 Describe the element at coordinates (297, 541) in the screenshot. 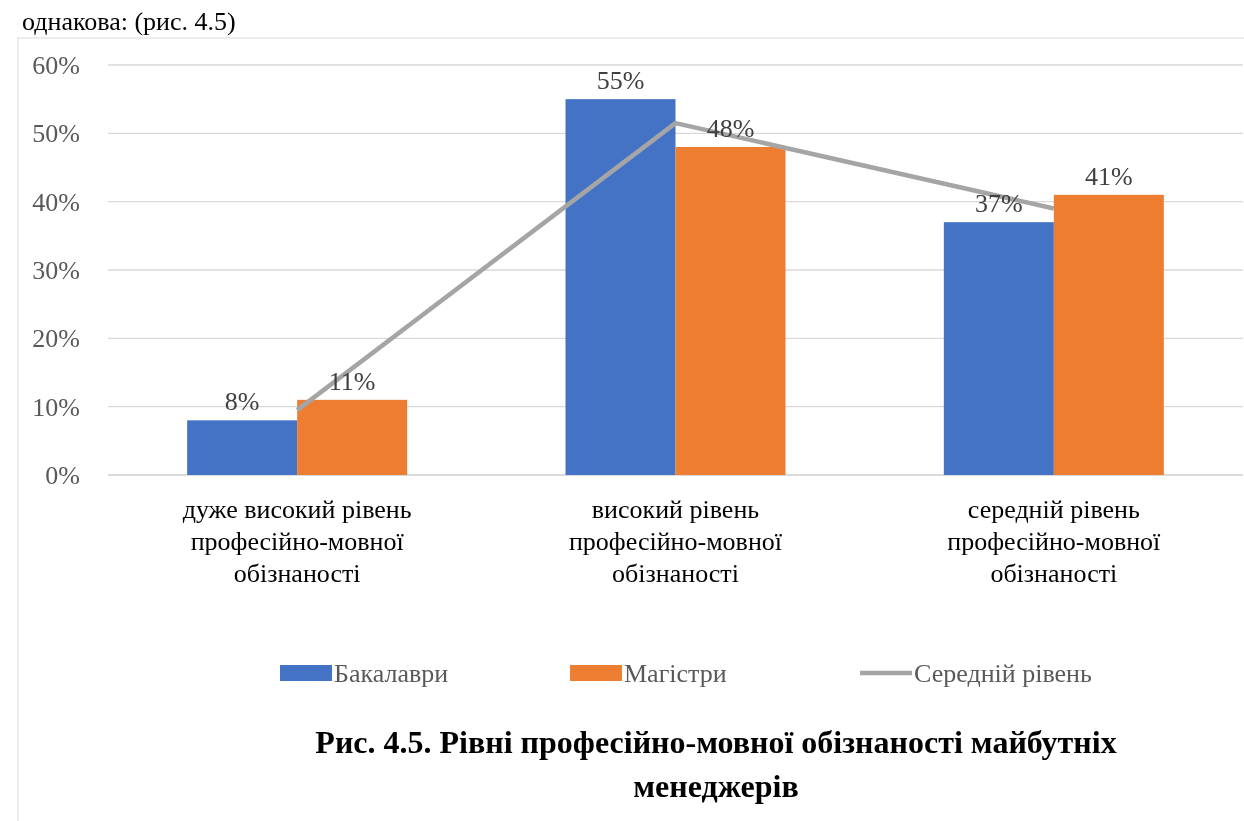

I see `x-tick-label: дуже високий рівень професійно-мовної обізнаності` at that location.